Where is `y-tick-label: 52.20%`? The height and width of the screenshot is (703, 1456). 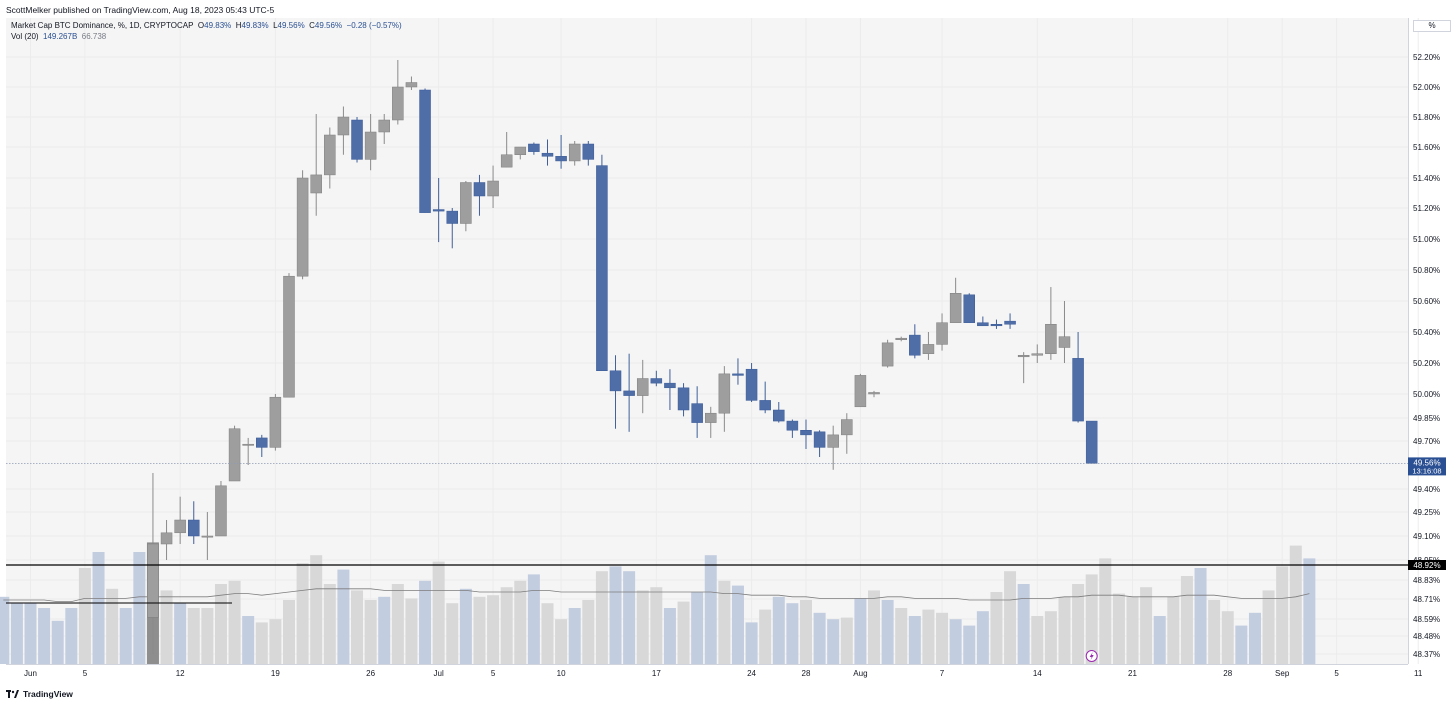 y-tick-label: 52.20% is located at coordinates (1426, 57).